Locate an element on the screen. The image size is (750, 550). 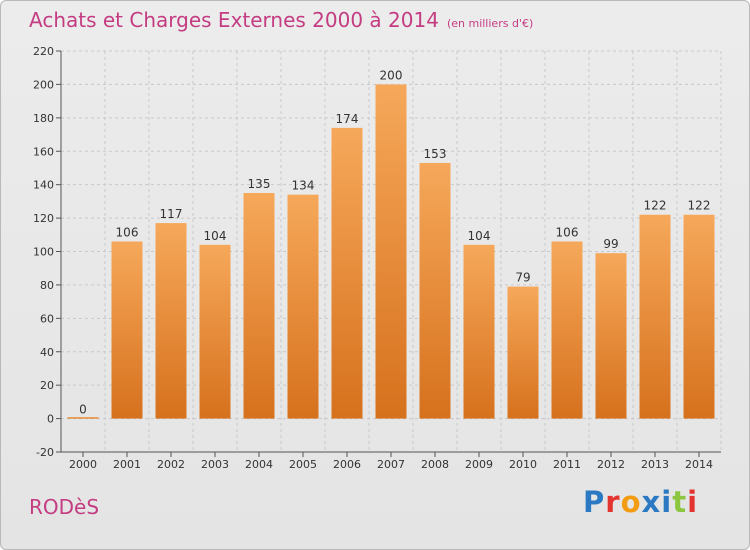
x-tick-label: 2000 is located at coordinates (83, 464).